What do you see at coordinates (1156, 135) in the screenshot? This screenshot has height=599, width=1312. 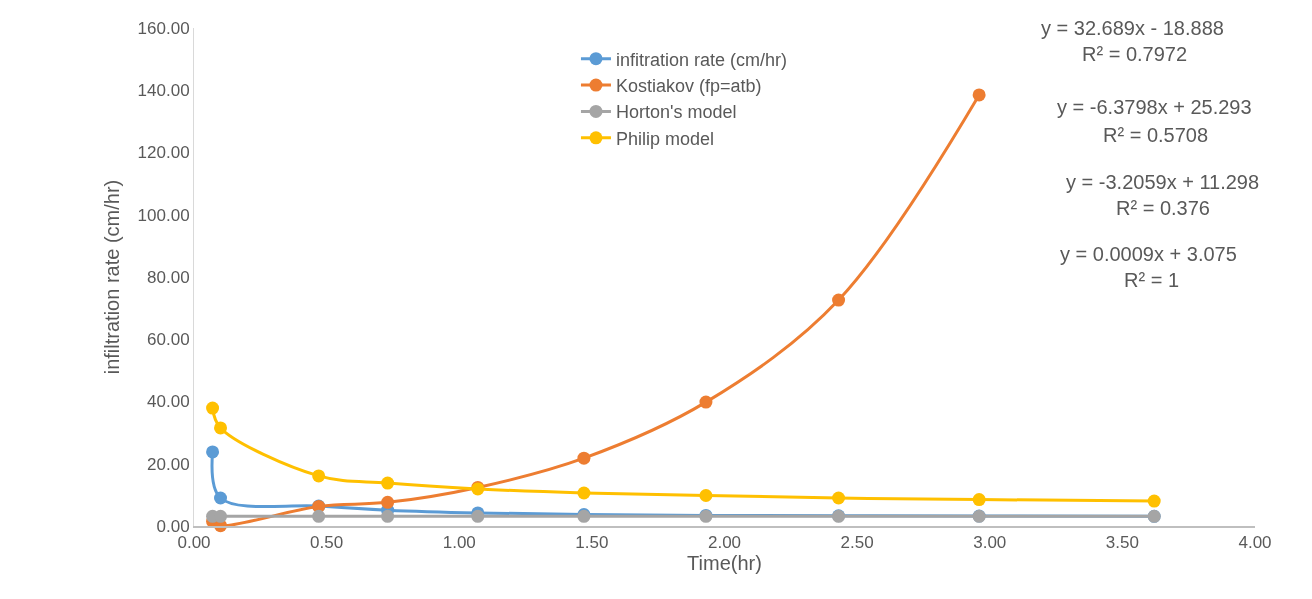 I see `annotation: R² = 0.5708` at bounding box center [1156, 135].